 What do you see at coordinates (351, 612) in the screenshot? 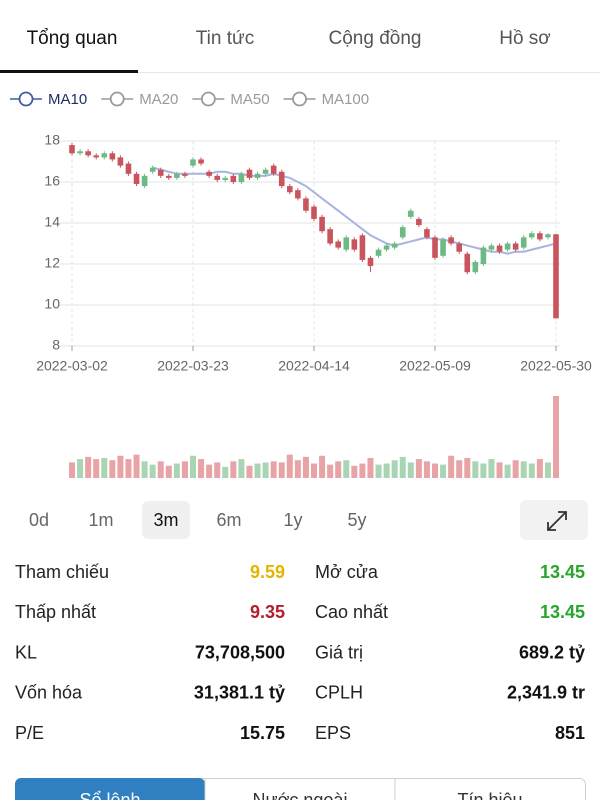
I see `stat-label: Cao nhất` at bounding box center [351, 612].